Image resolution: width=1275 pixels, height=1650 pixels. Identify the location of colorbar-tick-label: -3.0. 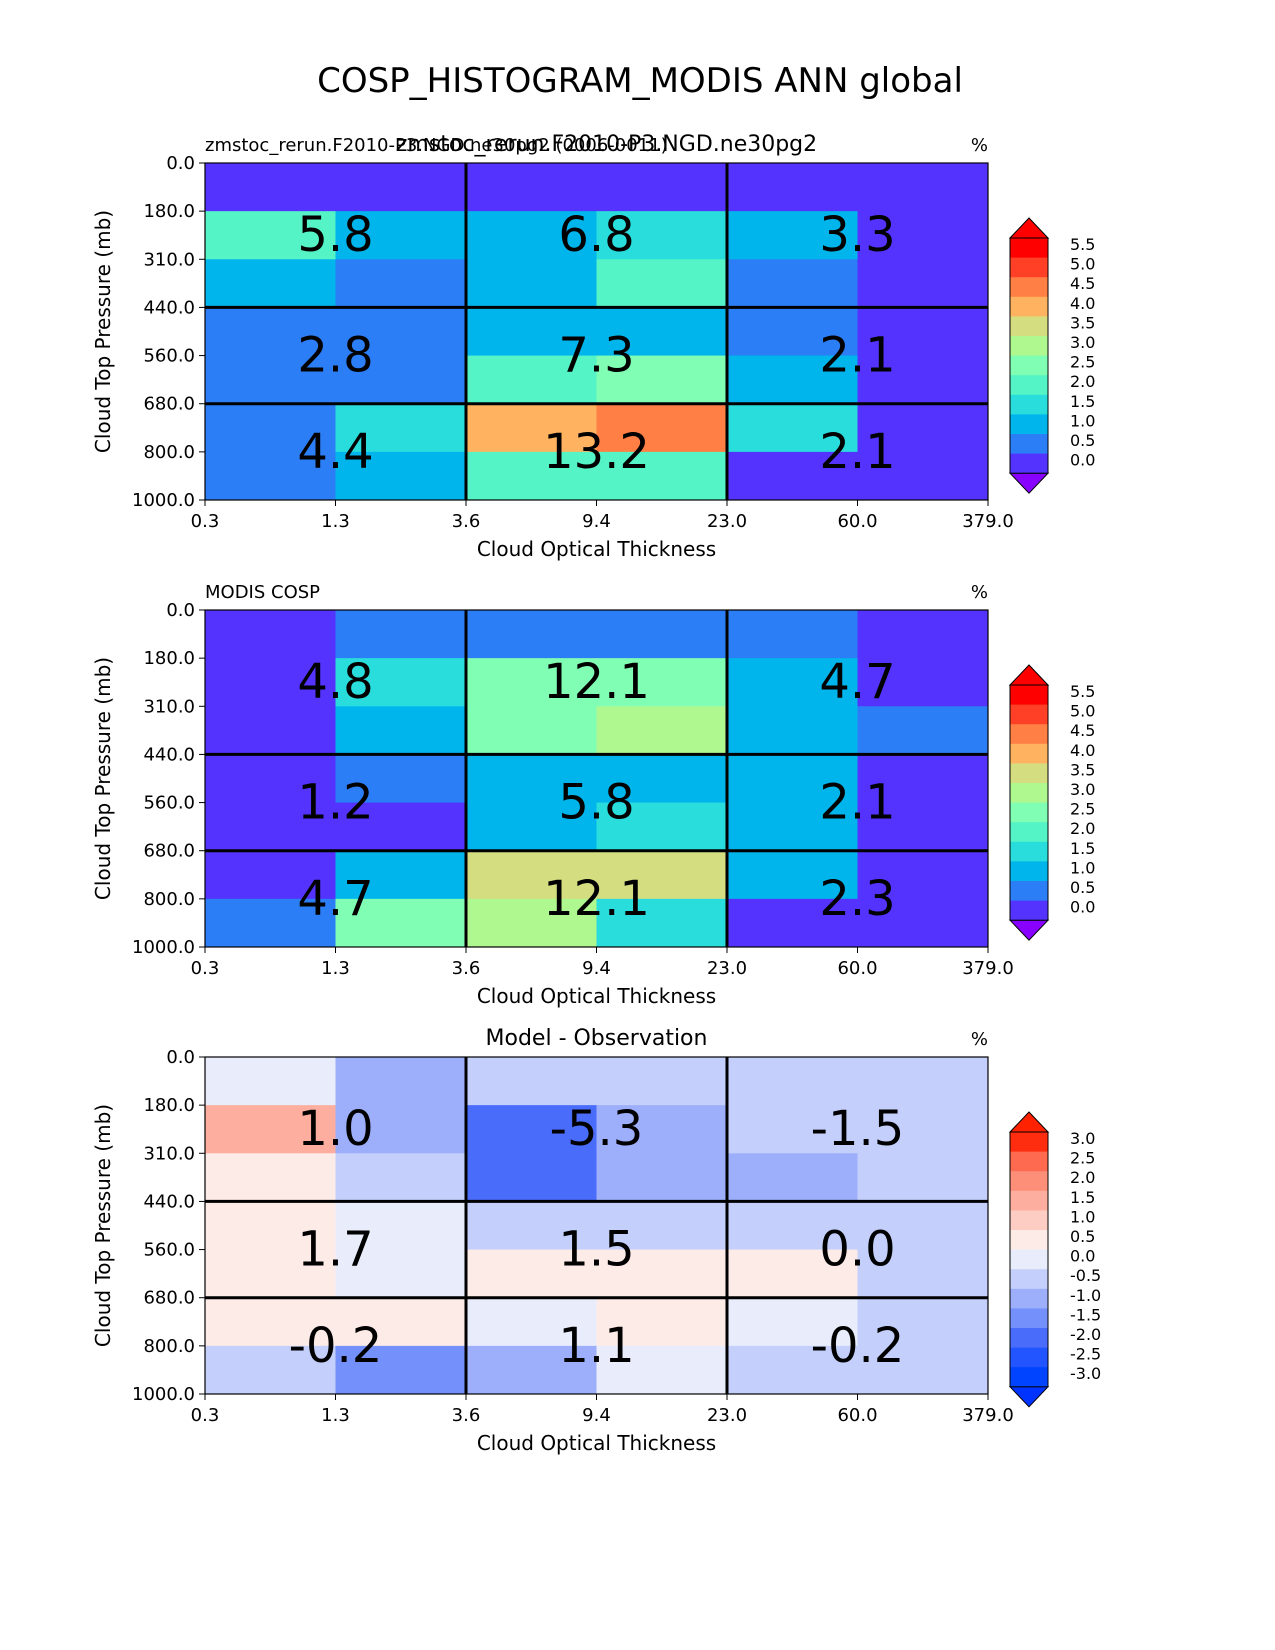
(1085, 1373).